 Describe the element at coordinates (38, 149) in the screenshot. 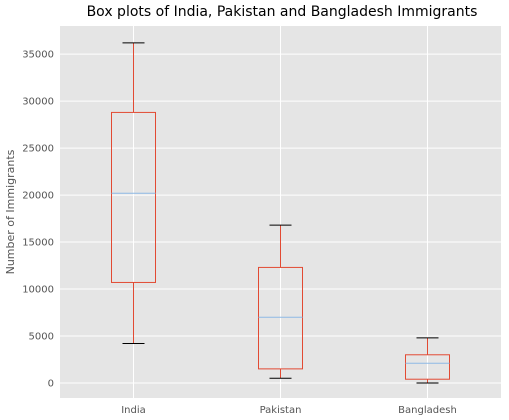

I see `y-tick-label: 25000` at that location.